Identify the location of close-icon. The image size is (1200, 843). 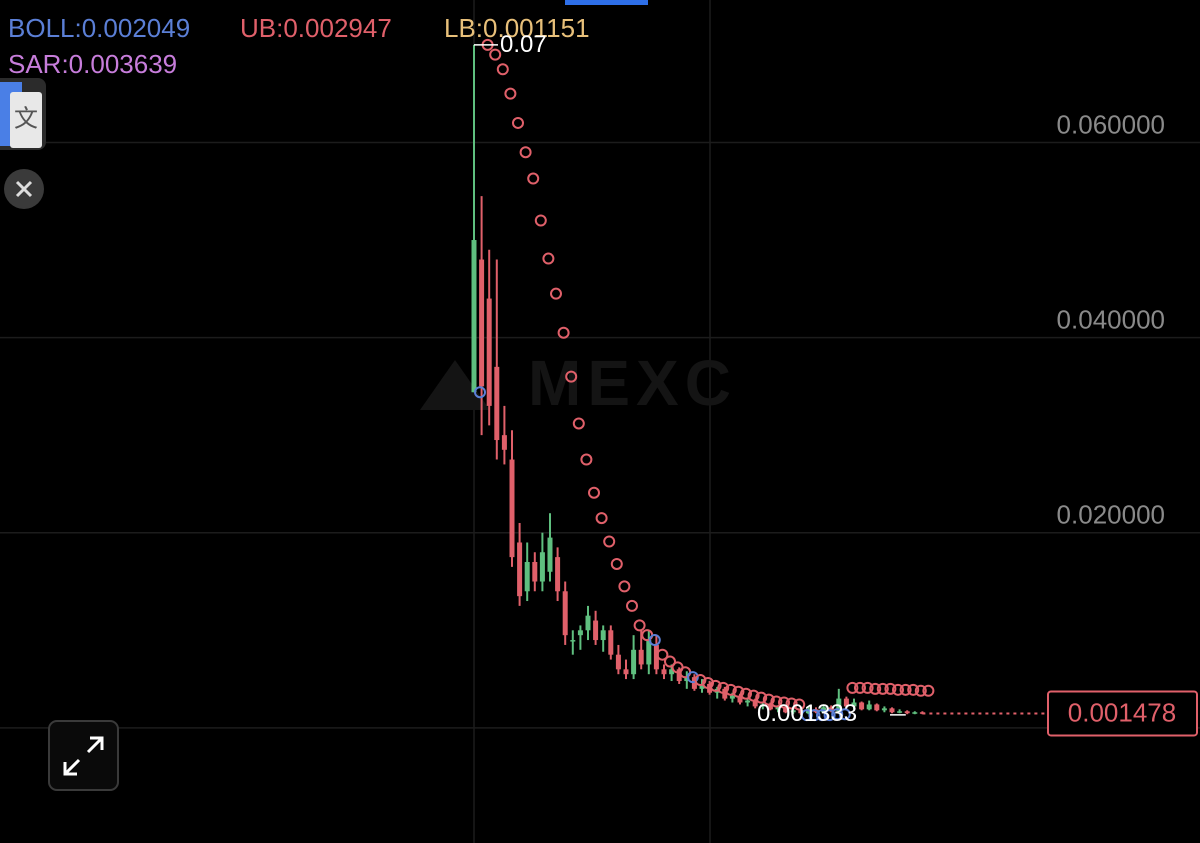
(24, 189).